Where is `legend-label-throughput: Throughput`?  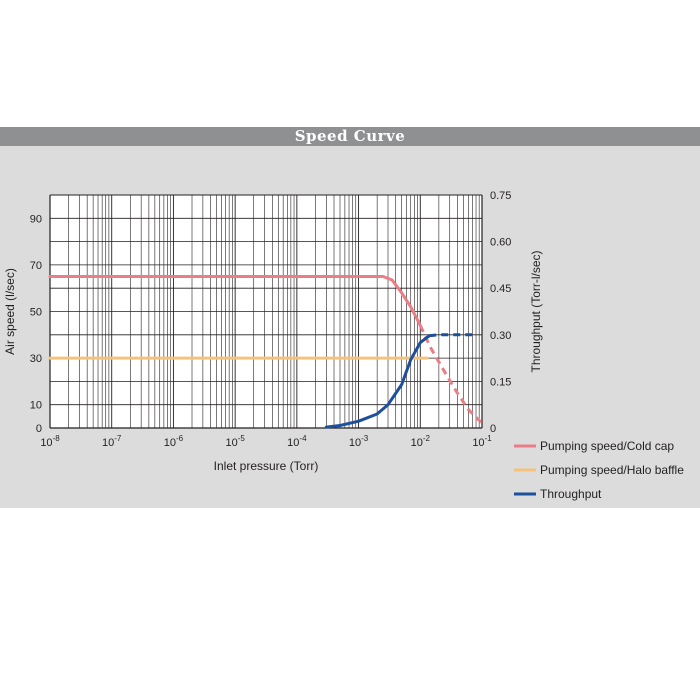 legend-label-throughput: Throughput is located at coordinates (571, 494).